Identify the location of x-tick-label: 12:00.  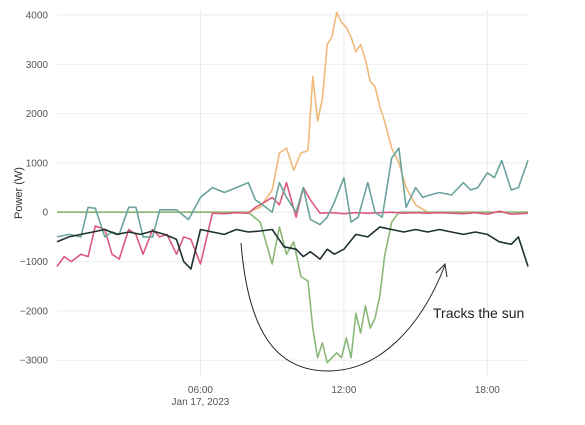
(343, 390).